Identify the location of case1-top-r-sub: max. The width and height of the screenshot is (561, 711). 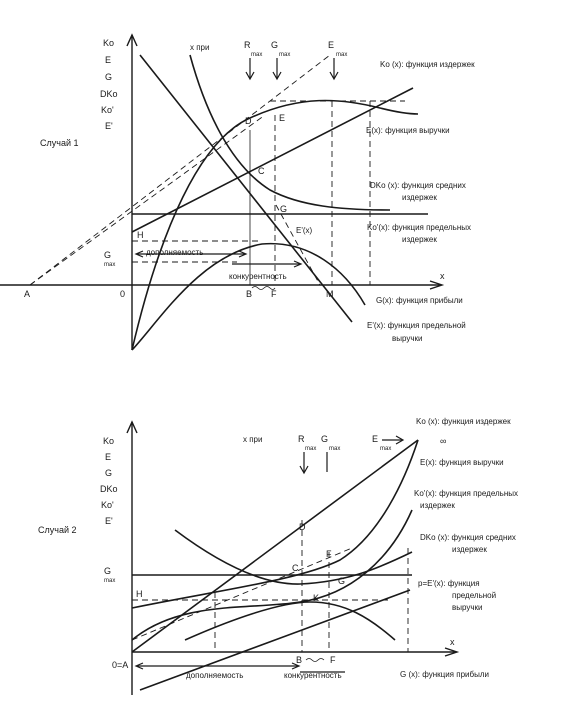
(256, 55).